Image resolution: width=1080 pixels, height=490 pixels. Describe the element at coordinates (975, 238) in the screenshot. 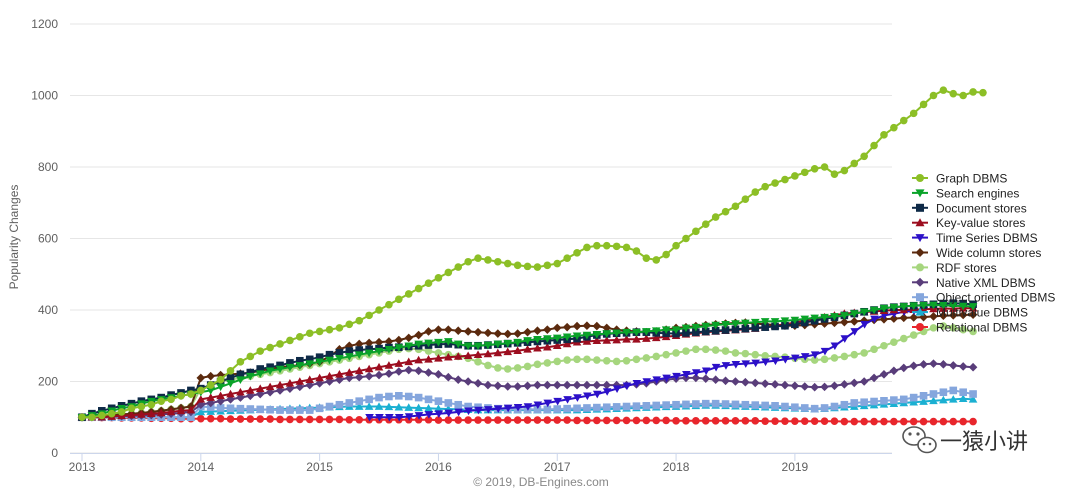

I see `legend-item-time-series-dbms: Time Series DBMS` at that location.